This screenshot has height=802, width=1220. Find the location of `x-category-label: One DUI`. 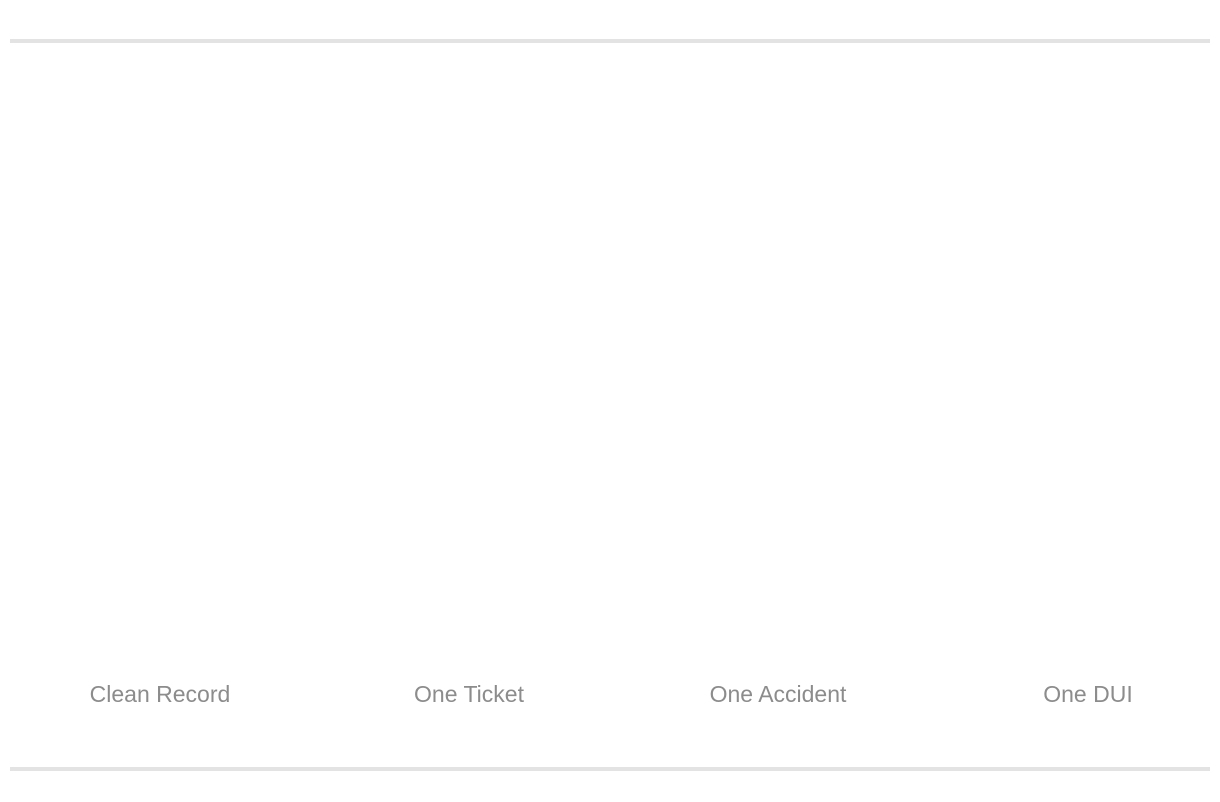

x-category-label: One DUI is located at coordinates (1087, 694).